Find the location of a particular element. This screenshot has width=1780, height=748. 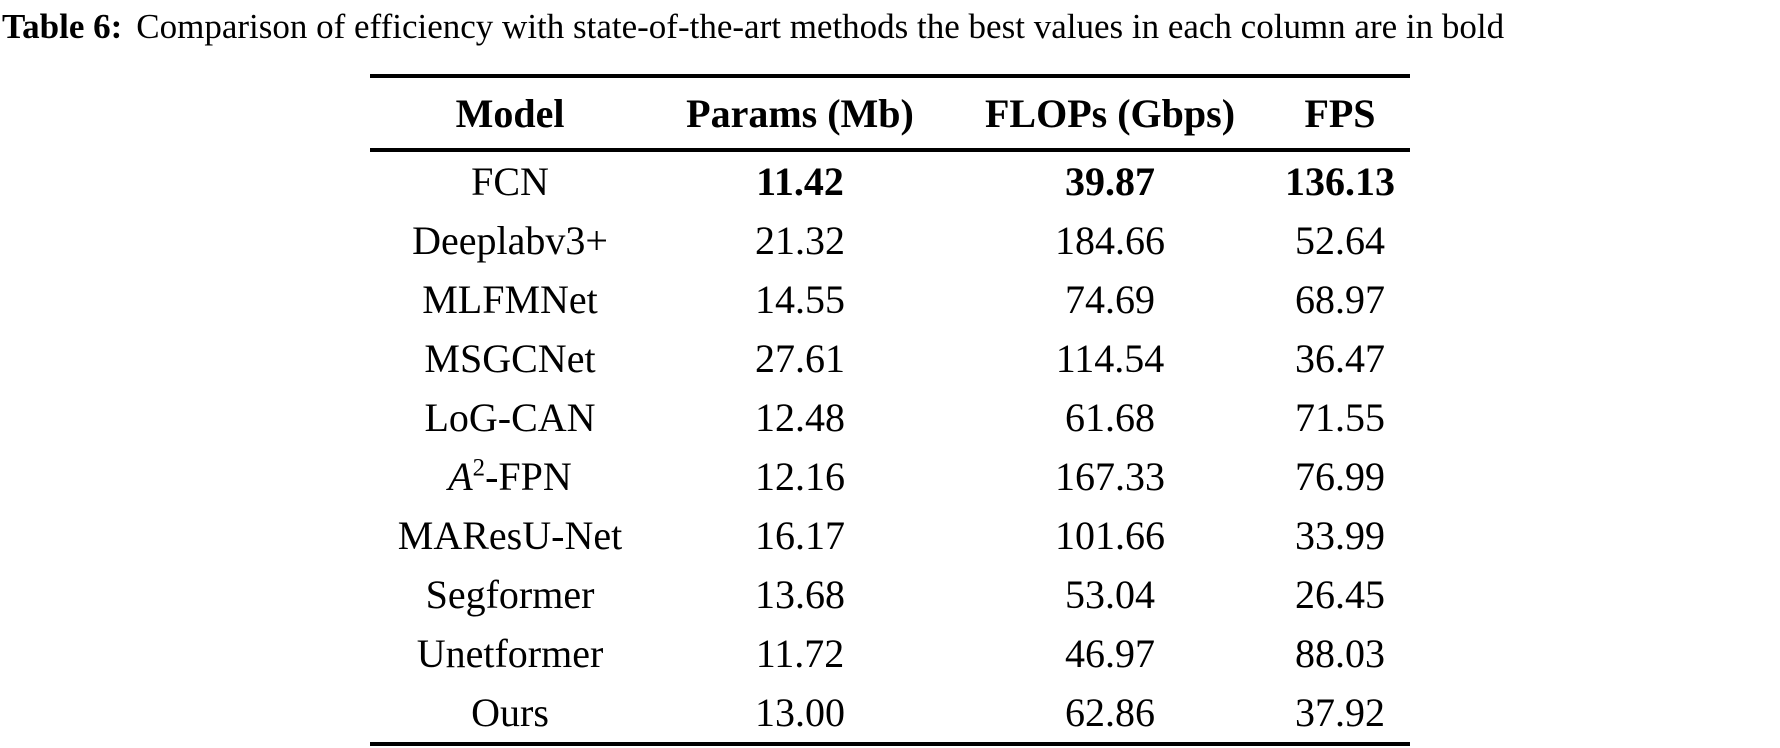

fps-cell: 68.97 is located at coordinates (1340, 299).